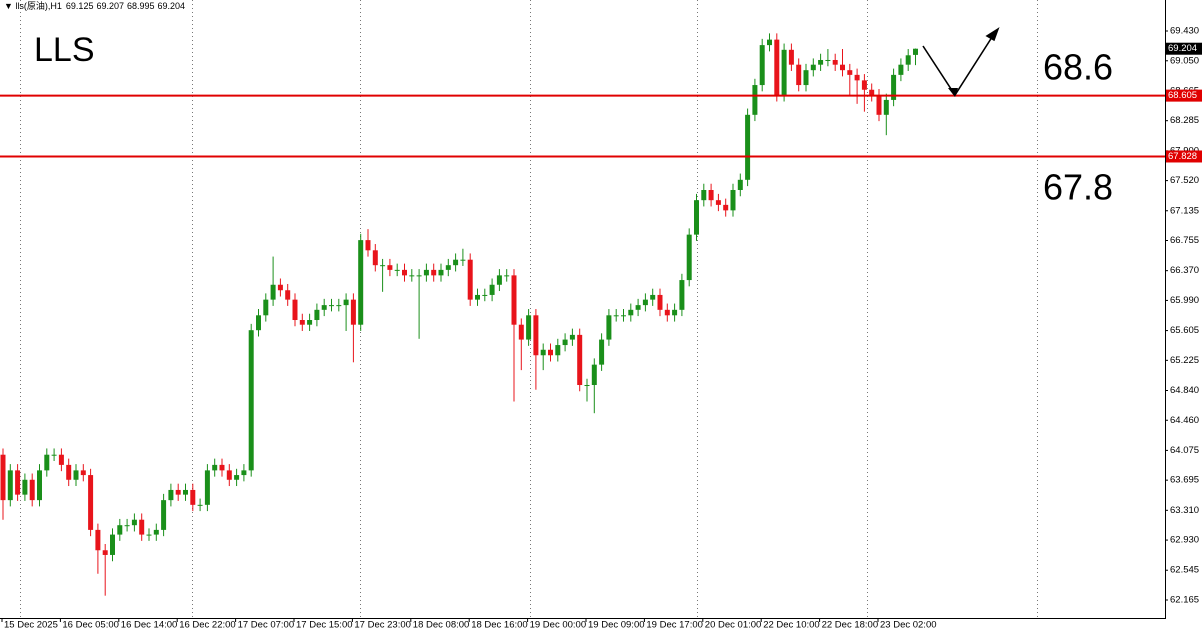  I want to click on symbol: lls(原油),H1, so click(38, 5).